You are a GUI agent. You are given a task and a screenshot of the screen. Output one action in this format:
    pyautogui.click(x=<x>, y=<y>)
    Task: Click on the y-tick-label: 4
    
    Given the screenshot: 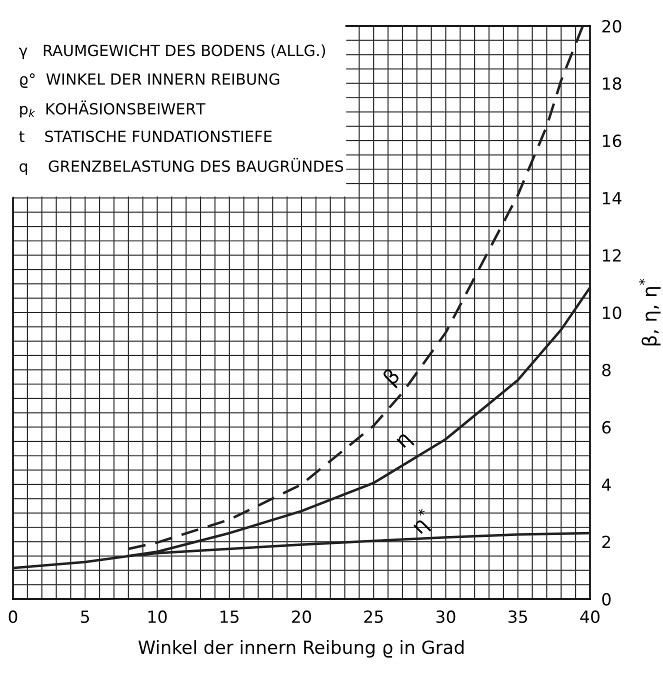 What is the action you would take?
    pyautogui.click(x=606, y=484)
    